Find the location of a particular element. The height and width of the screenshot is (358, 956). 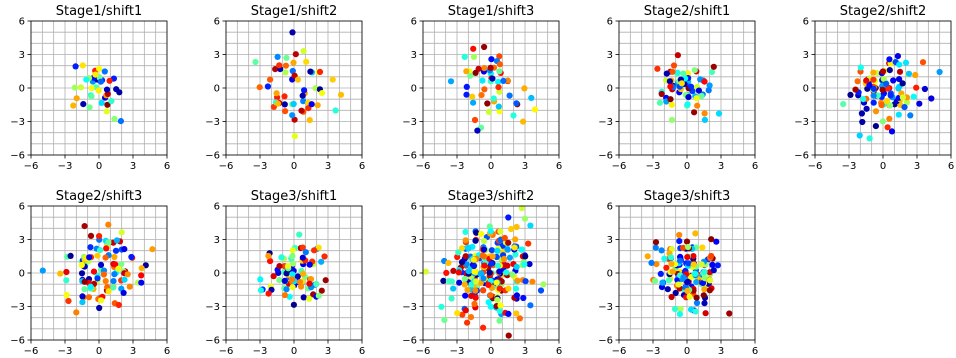

y-tick-label: −6 is located at coordinates (605, 156).